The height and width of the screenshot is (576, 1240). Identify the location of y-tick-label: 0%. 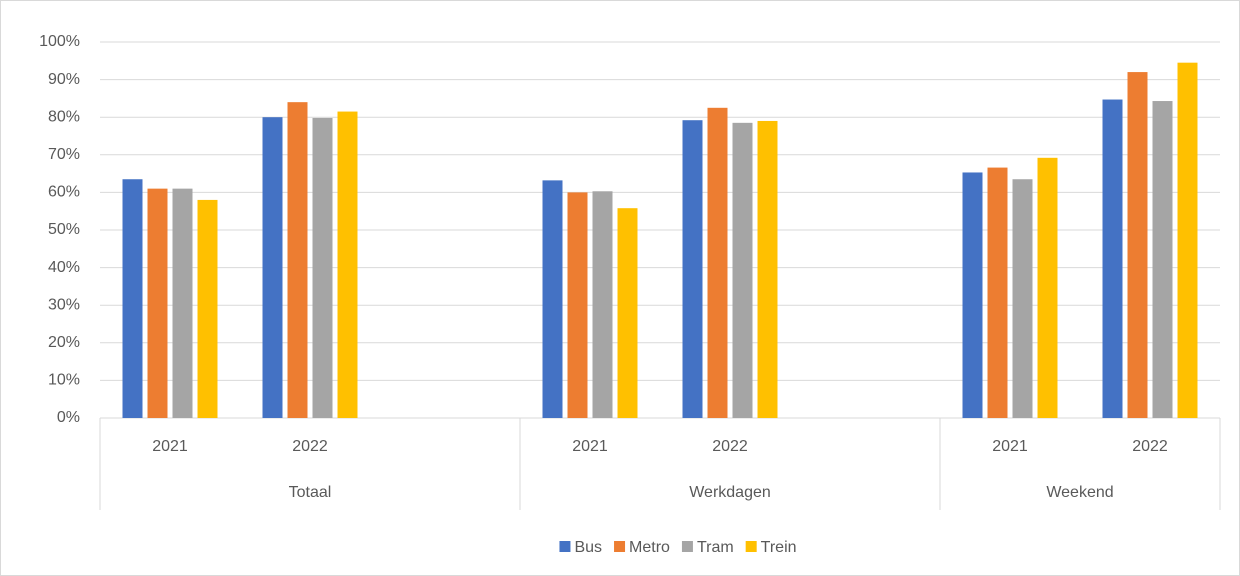
(68, 417).